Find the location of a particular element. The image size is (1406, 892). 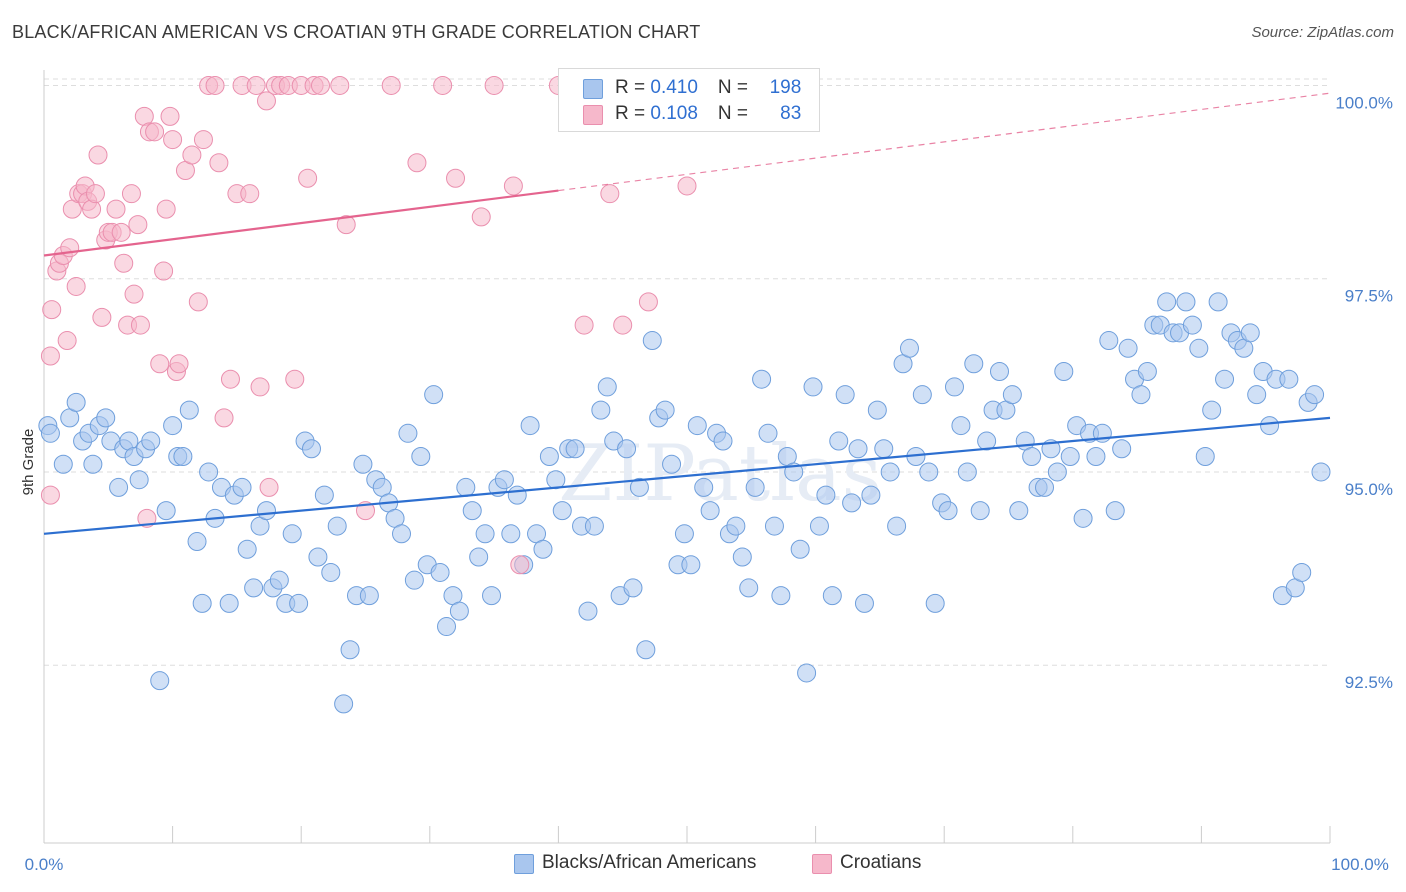

legend-swatch-blue is located at coordinates (593, 89).